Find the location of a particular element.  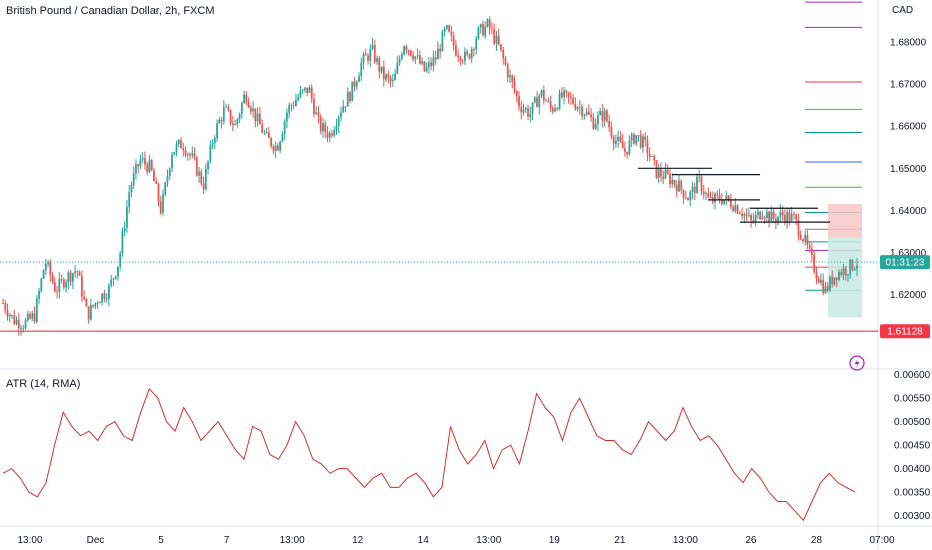

price-tick-label: 1.64000 is located at coordinates (908, 211).